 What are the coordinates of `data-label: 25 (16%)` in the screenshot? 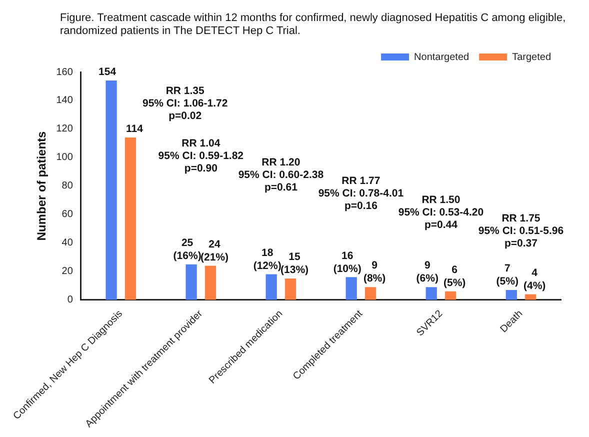 It's located at (187, 249).